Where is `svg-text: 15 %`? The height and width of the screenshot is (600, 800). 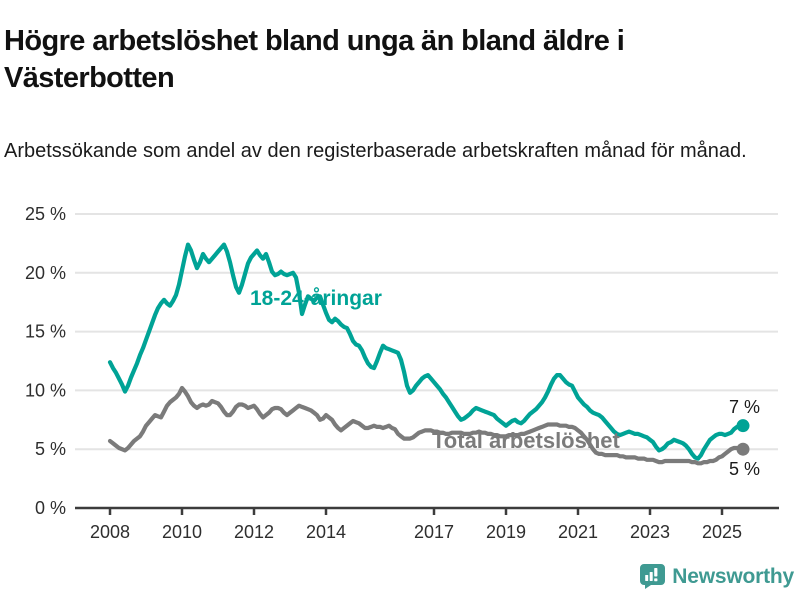
svg-text: 15 % is located at coordinates (45, 332).